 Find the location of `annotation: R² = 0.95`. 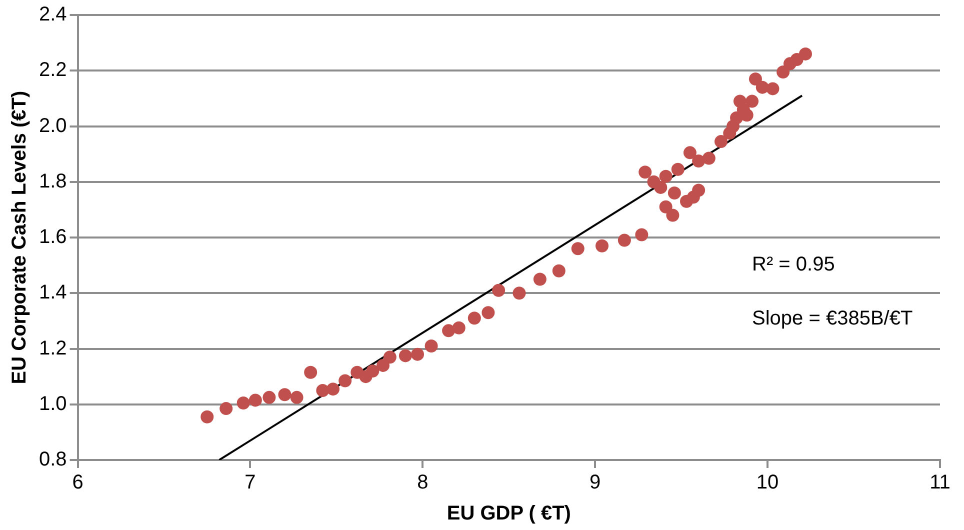

annotation: R² = 0.95 is located at coordinates (793, 265).